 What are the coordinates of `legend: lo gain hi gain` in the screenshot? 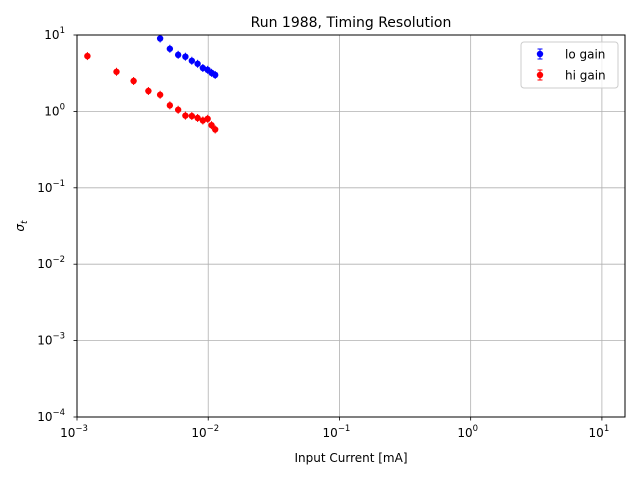 It's located at (569, 65).